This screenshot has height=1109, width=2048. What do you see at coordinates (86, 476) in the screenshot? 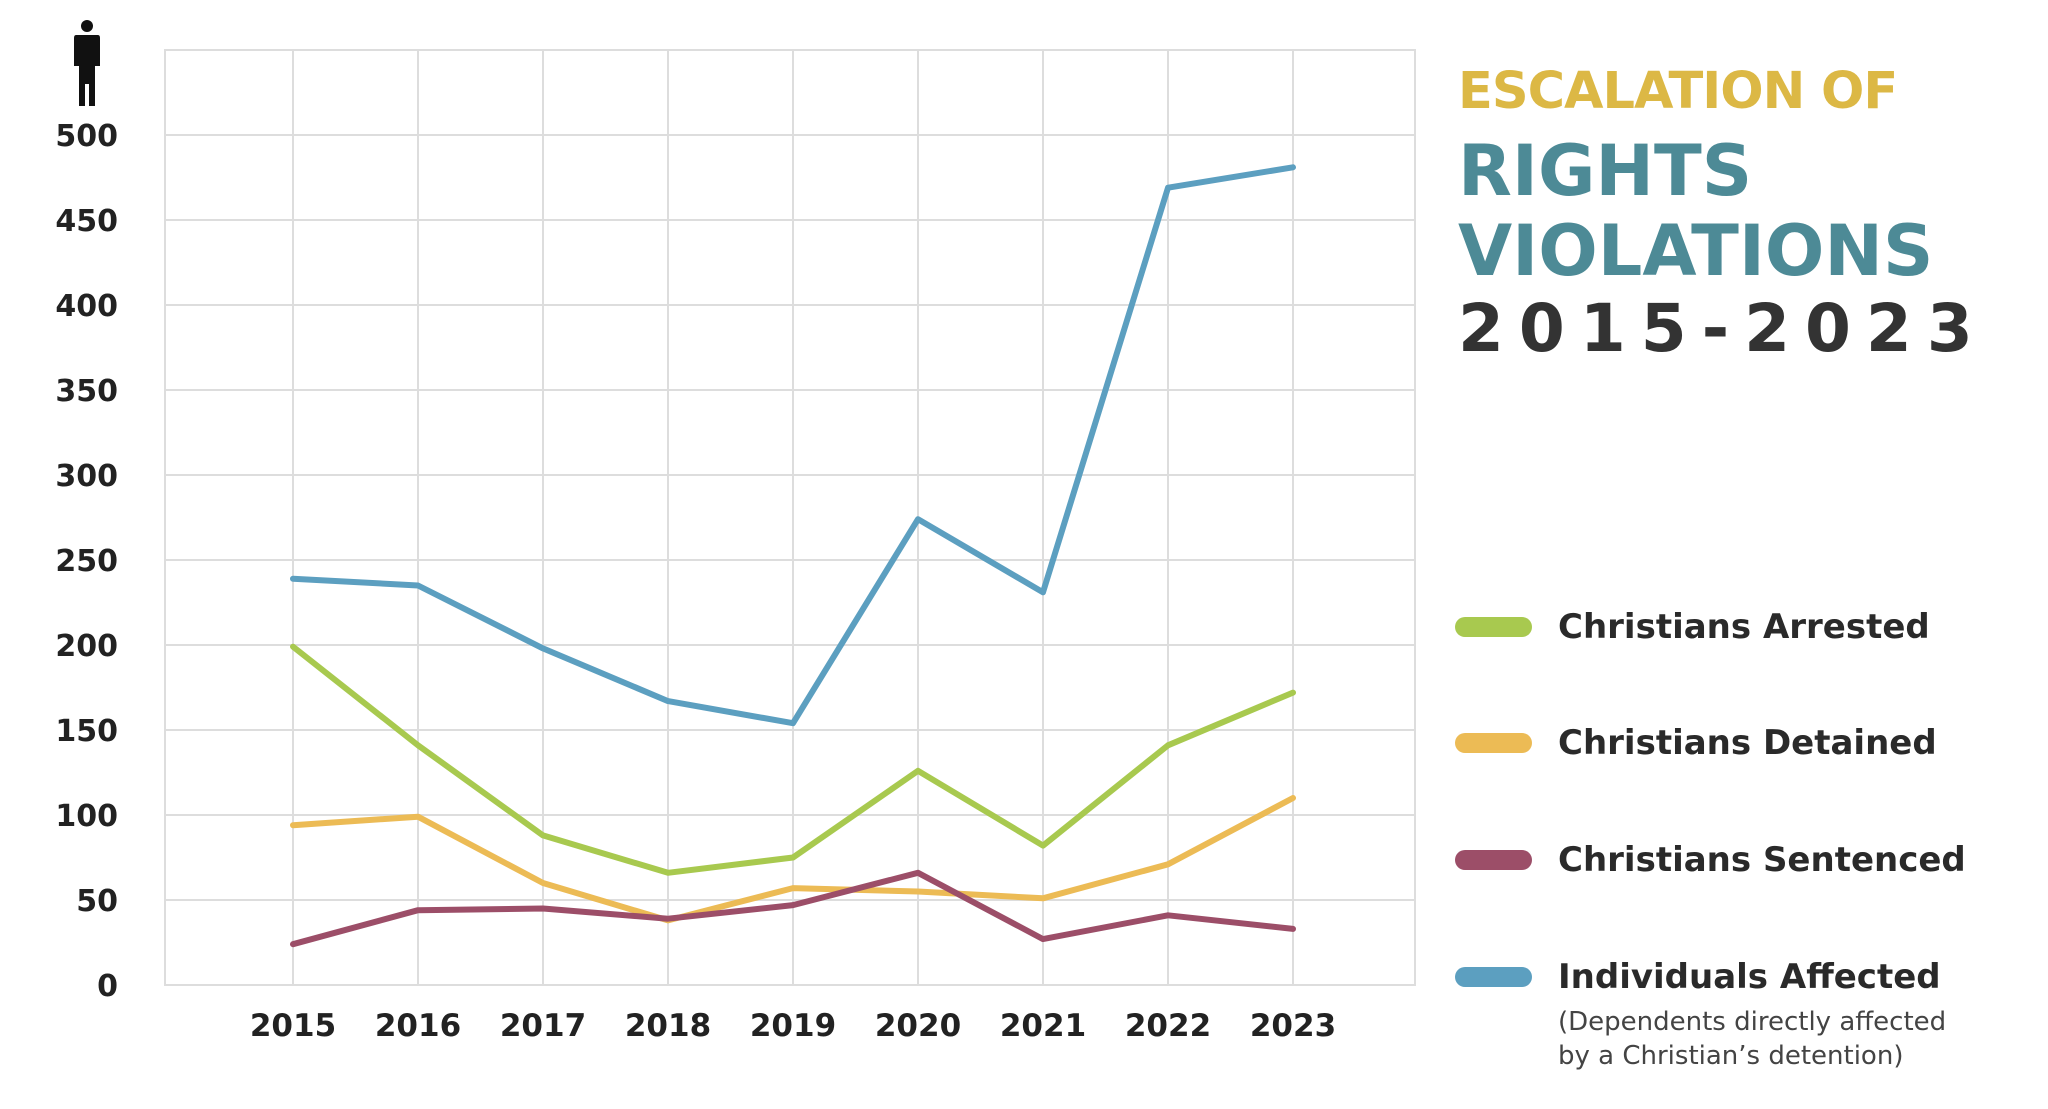
I see `y-tick-label: 300` at bounding box center [86, 476].